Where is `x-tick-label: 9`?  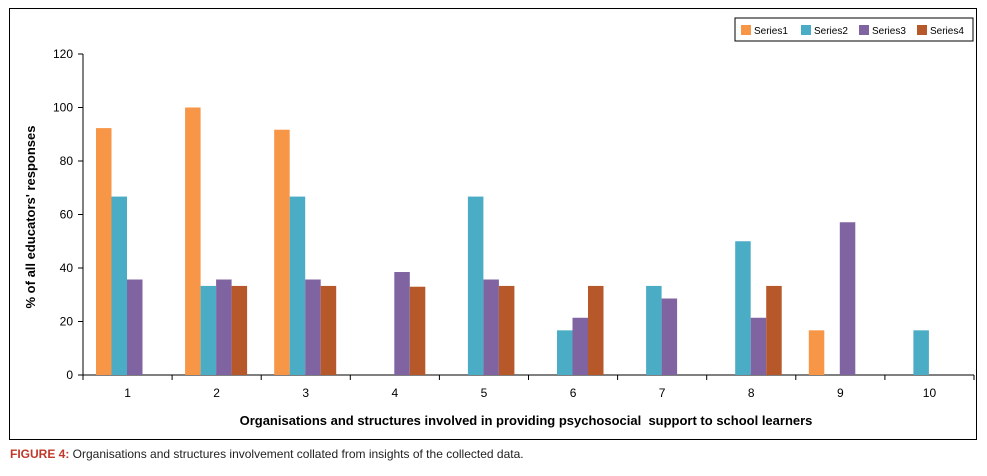
x-tick-label: 9 is located at coordinates (840, 393).